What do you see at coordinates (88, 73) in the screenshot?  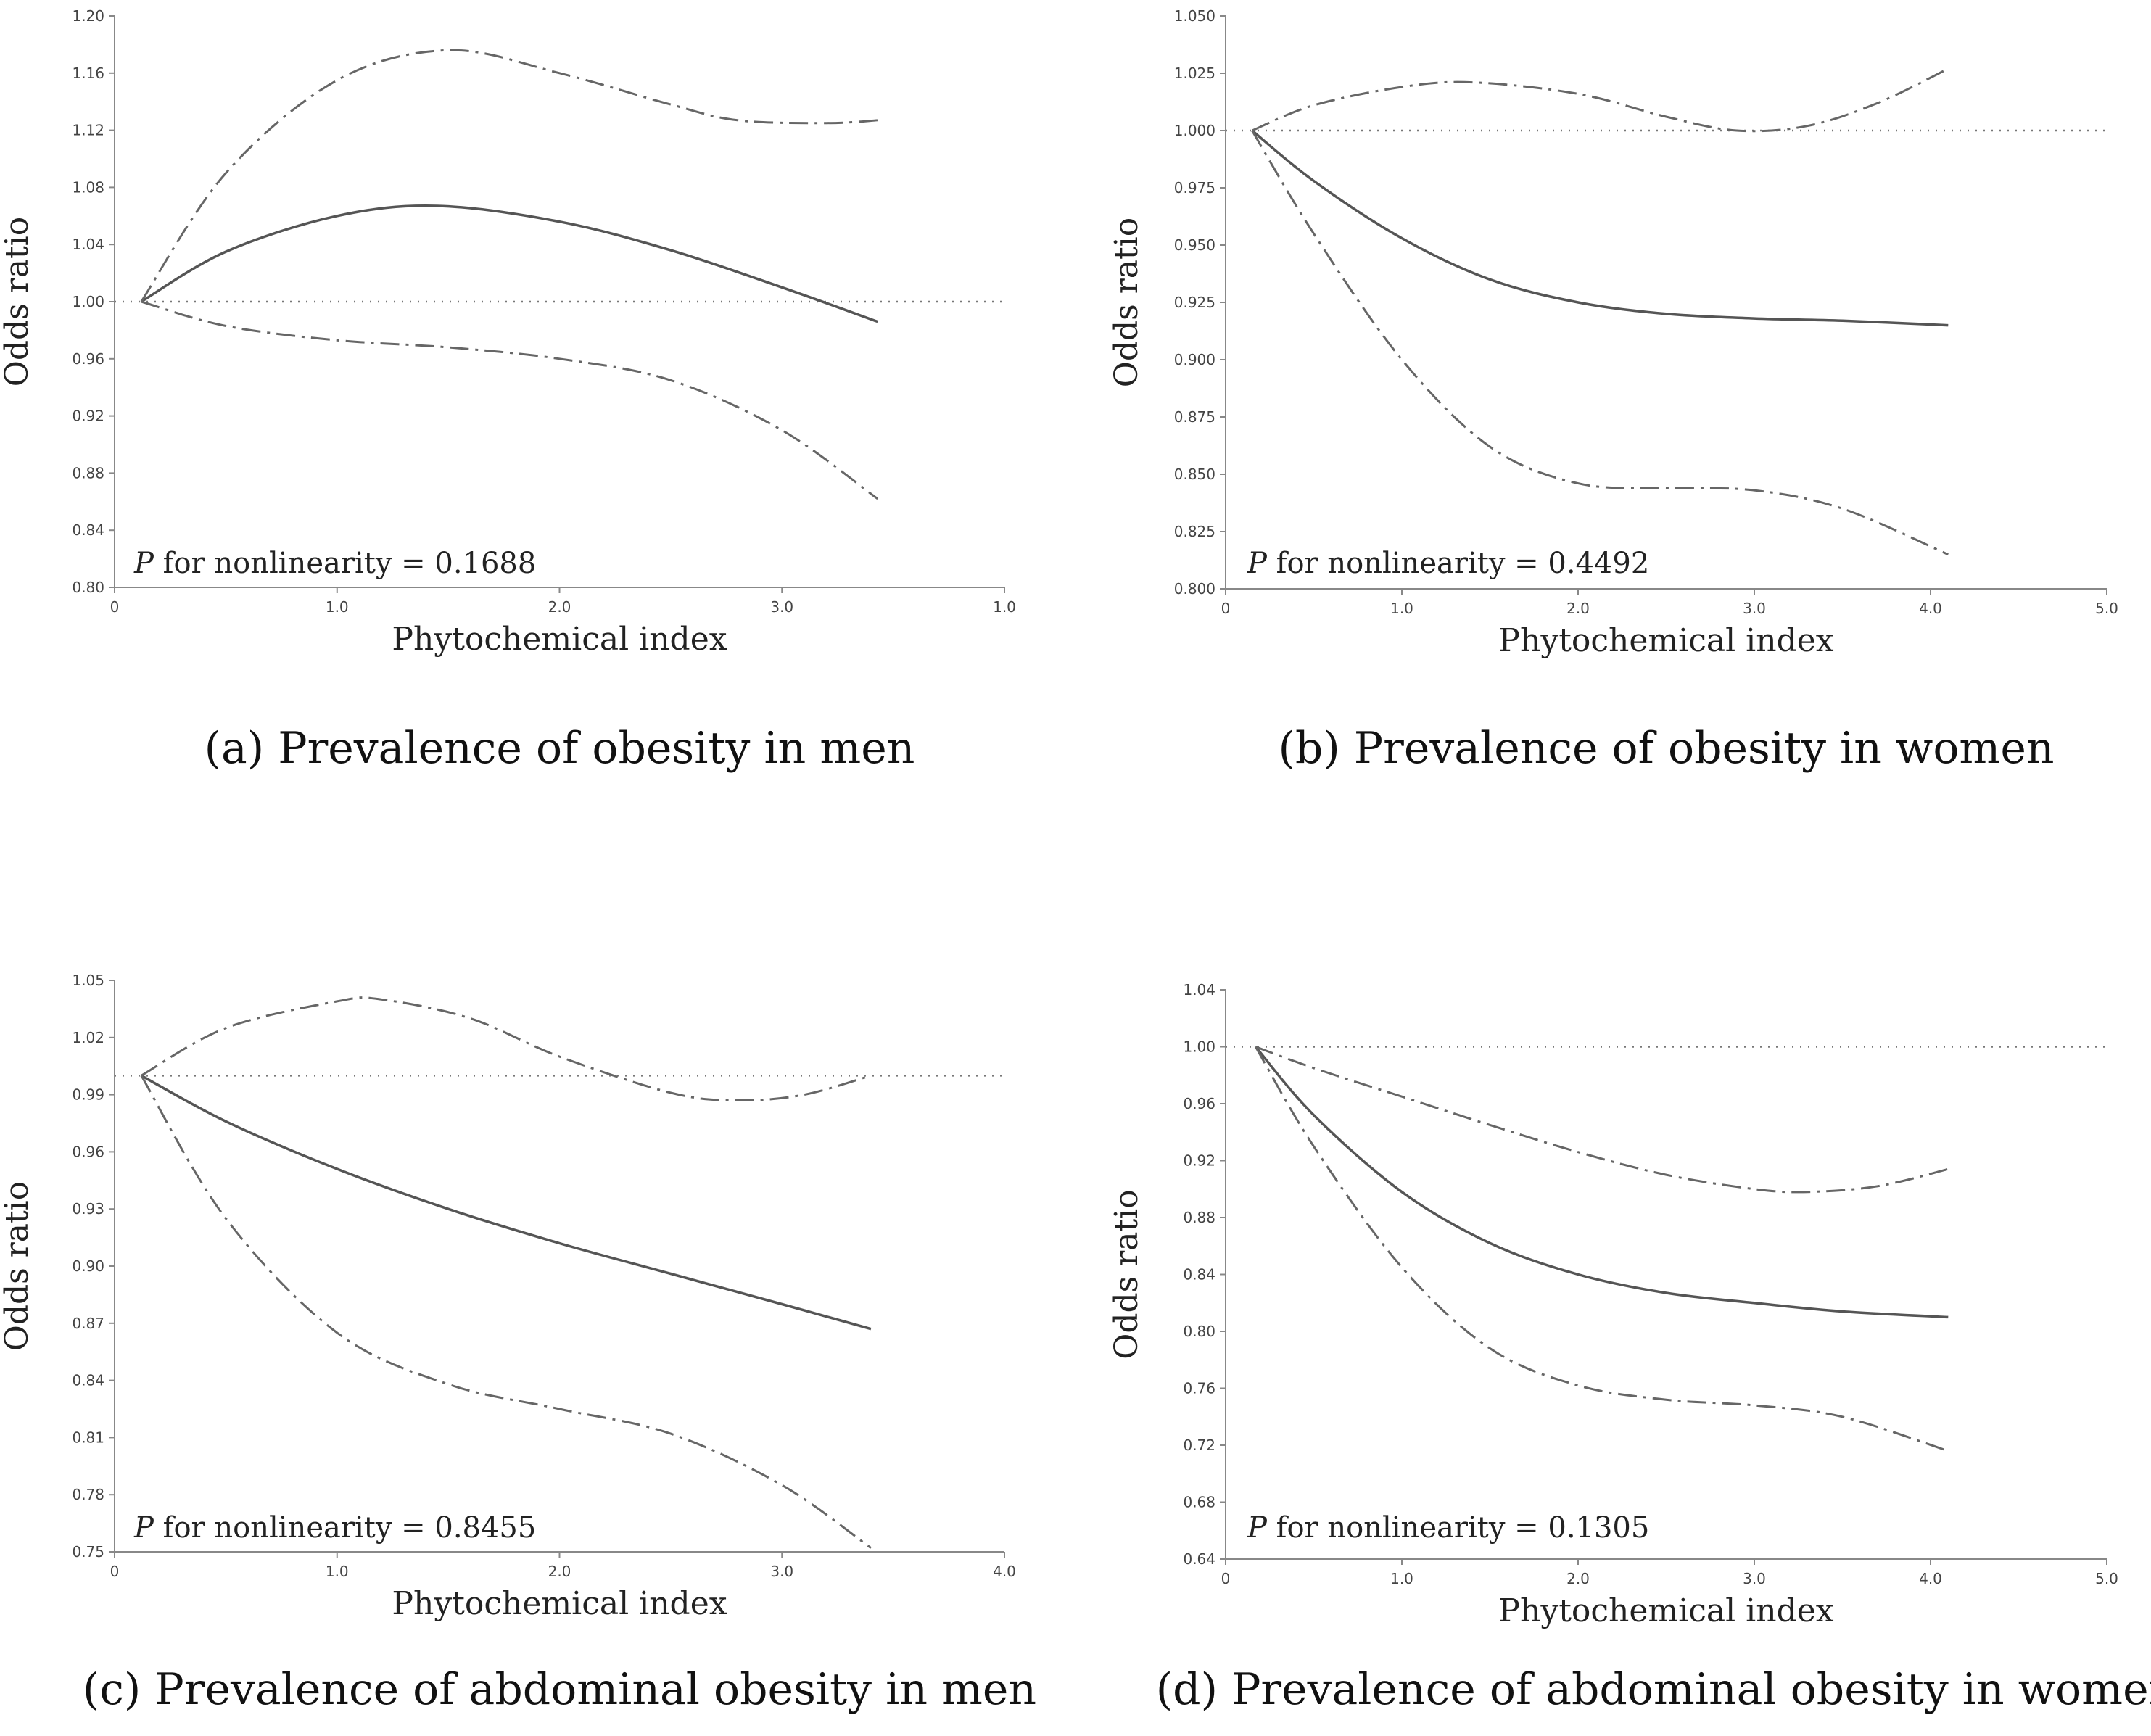 I see `y-tick-label: 1.16` at bounding box center [88, 73].